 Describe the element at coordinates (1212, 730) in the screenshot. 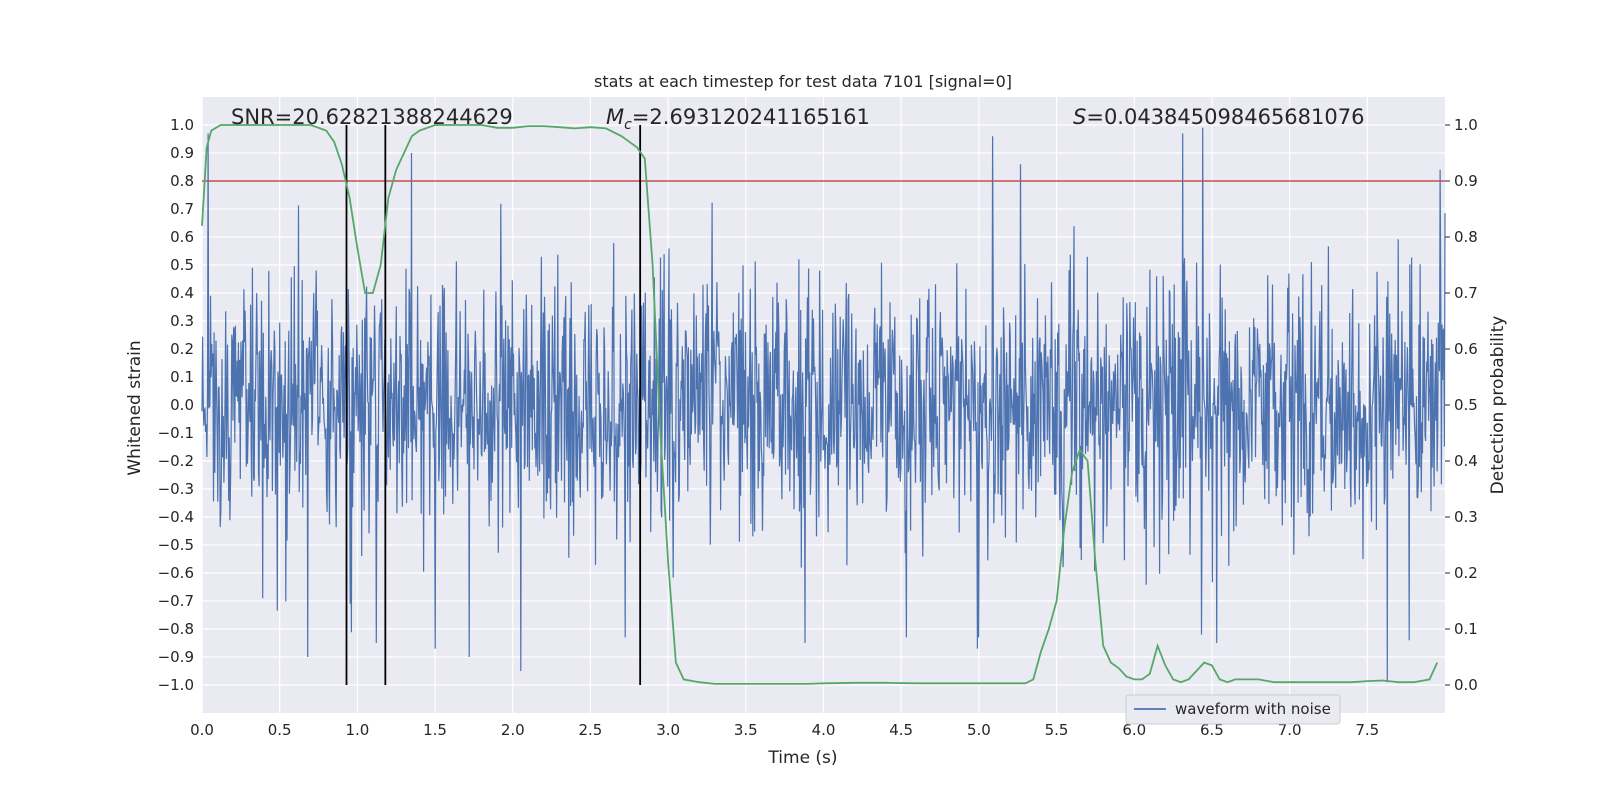

I see `x-tick-label: 6.5` at that location.